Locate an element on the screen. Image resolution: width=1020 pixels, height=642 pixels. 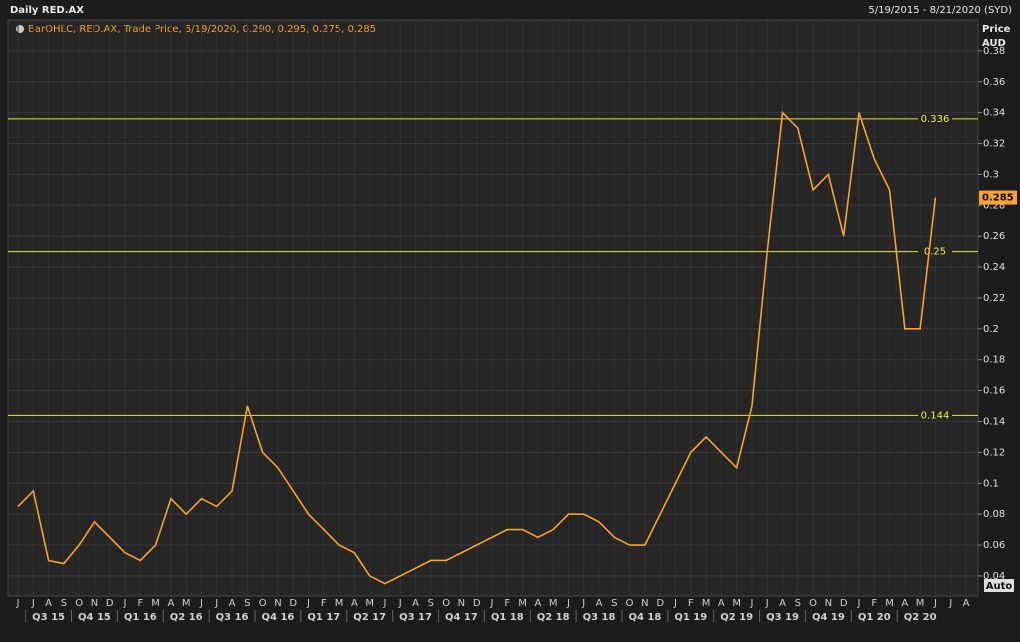
quarter-label: Q1 17 is located at coordinates (323, 617).